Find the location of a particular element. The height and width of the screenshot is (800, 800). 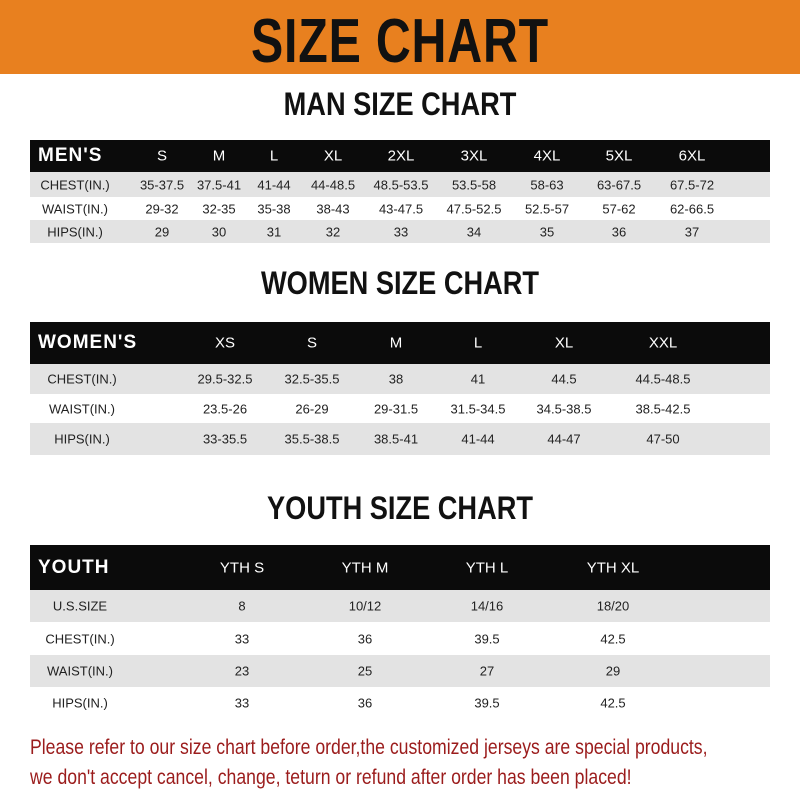

size-header: 2XL is located at coordinates (401, 156).